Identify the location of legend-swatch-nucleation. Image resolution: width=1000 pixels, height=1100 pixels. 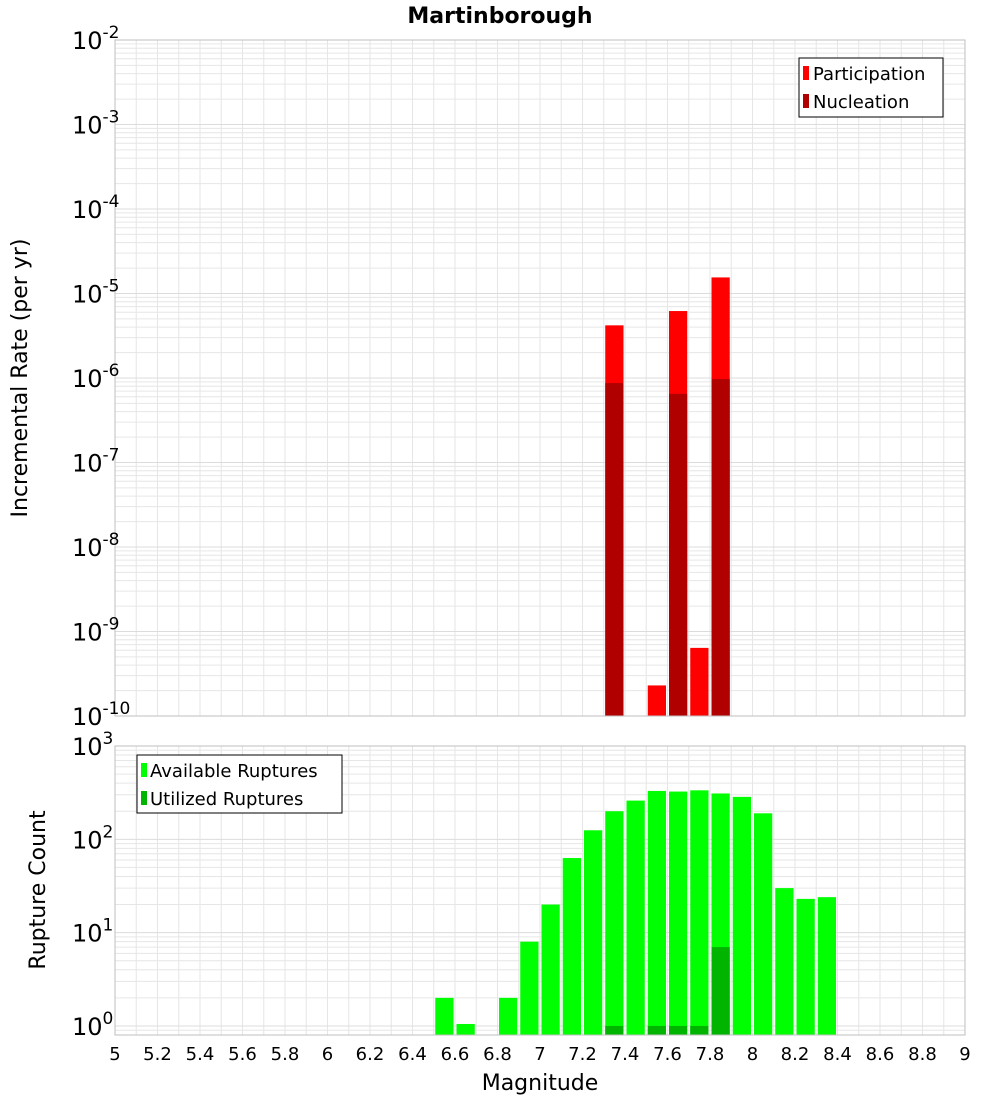
(806, 101).